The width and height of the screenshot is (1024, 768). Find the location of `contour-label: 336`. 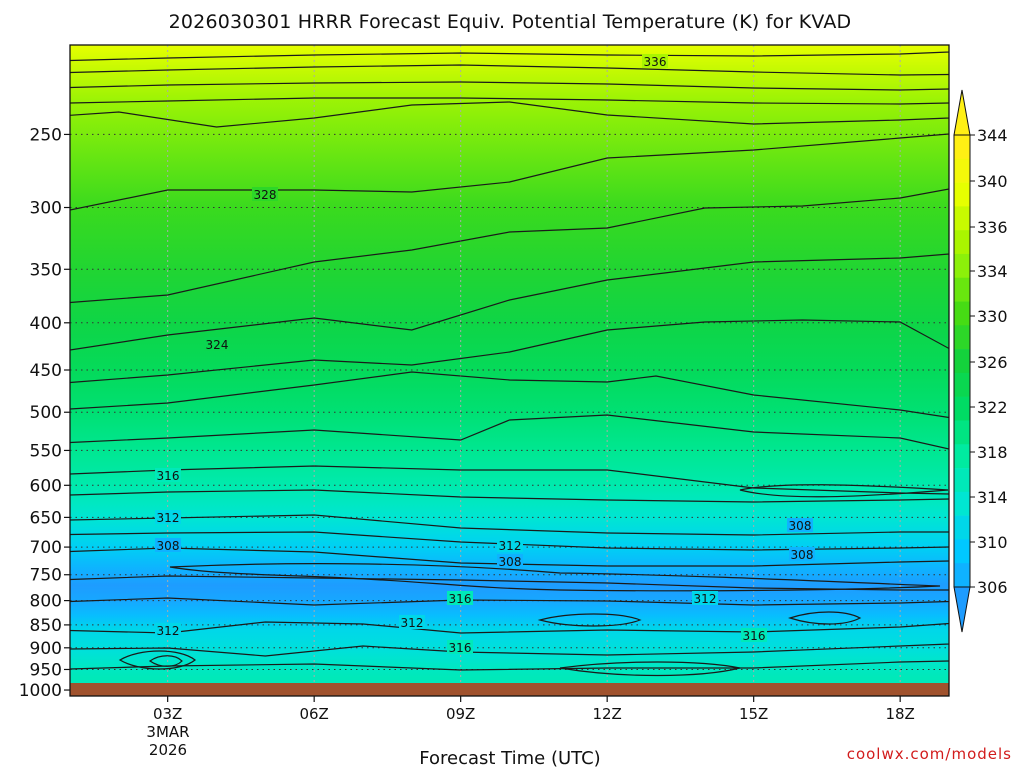

contour-label: 336 is located at coordinates (655, 62).